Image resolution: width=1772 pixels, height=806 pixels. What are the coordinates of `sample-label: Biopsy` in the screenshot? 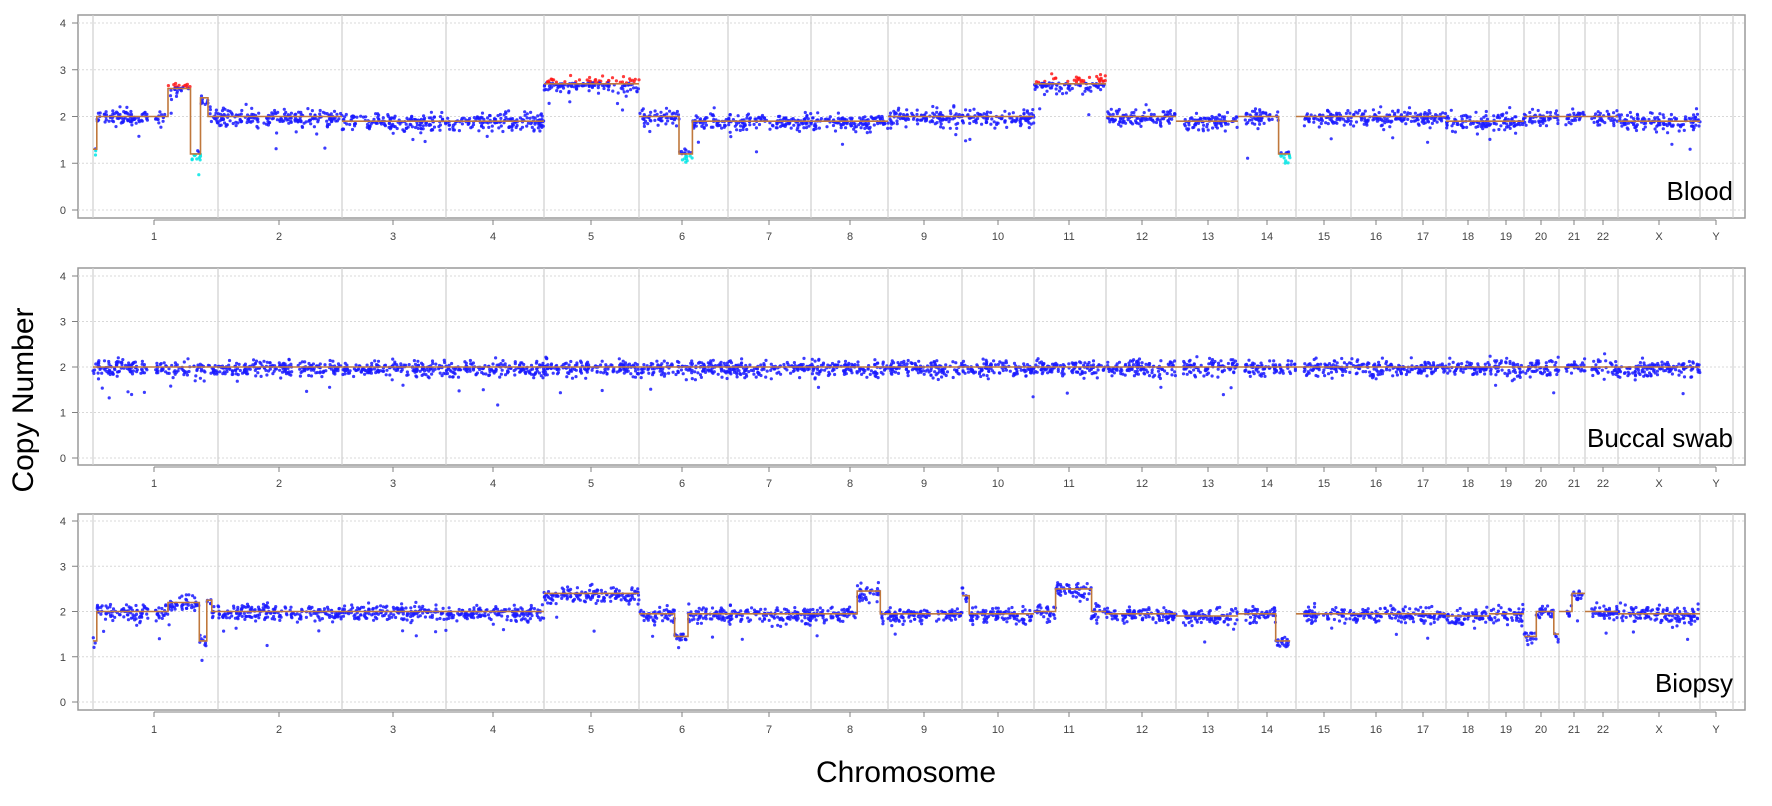 It's located at (1694, 683).